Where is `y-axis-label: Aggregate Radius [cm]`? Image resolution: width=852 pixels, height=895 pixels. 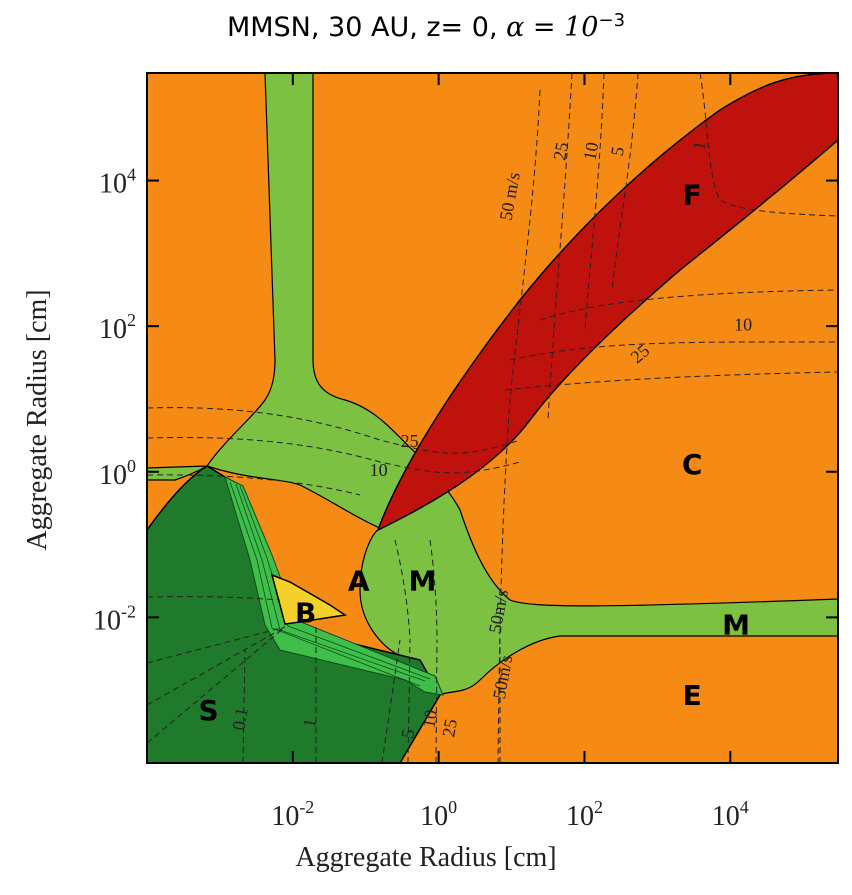 y-axis-label: Aggregate Radius [cm] is located at coordinates (37, 420).